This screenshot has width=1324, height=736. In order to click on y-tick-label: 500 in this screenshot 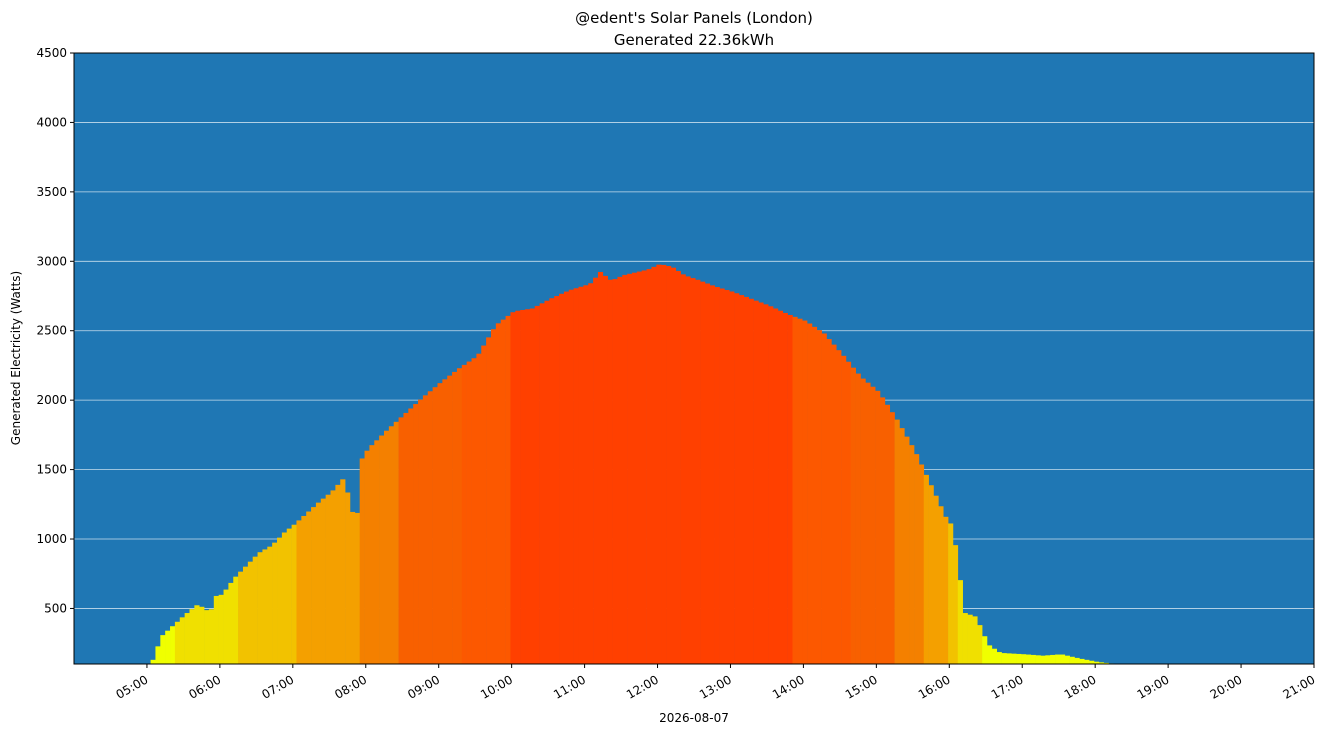, I will do `click(55, 608)`.